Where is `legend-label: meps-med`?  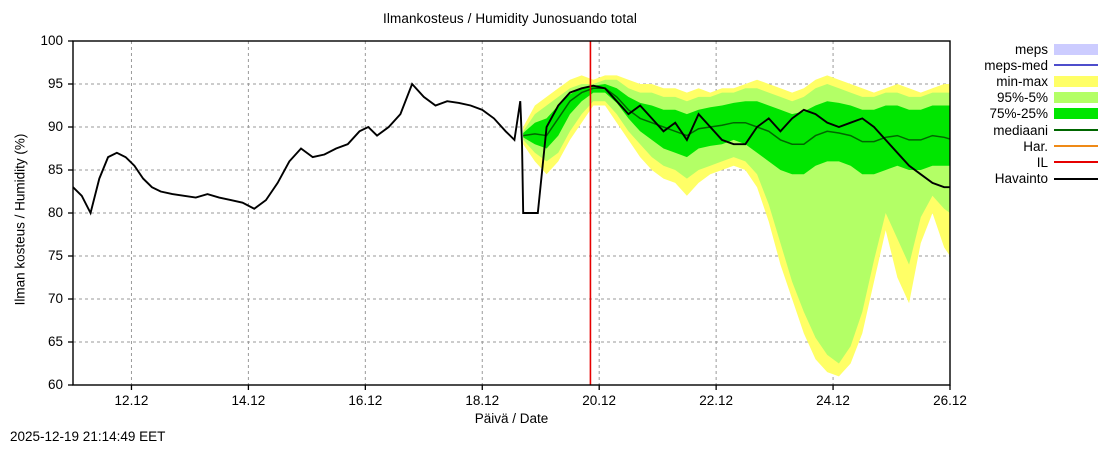
legend-label: meps-med is located at coordinates (1016, 65).